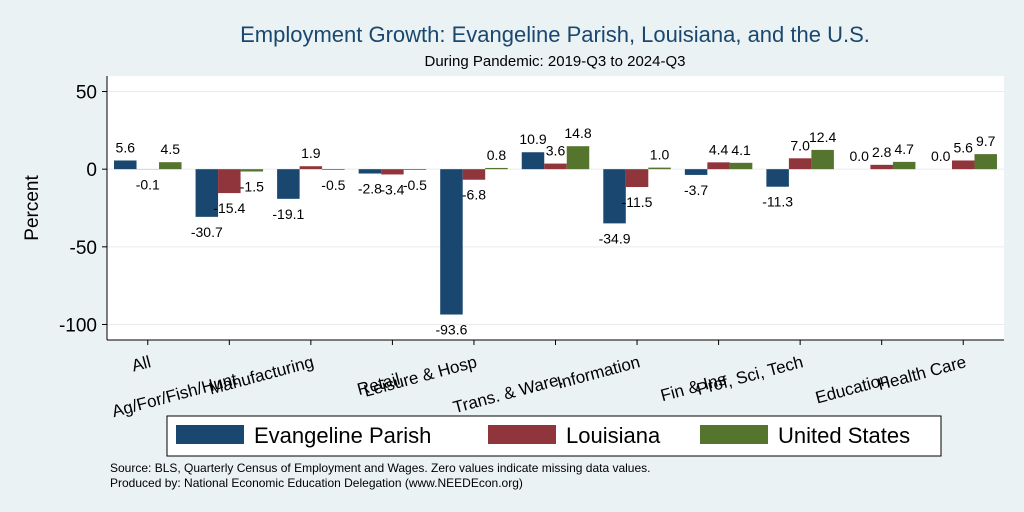  Describe the element at coordinates (370, 189) in the screenshot. I see `data-label: -2.8` at that location.